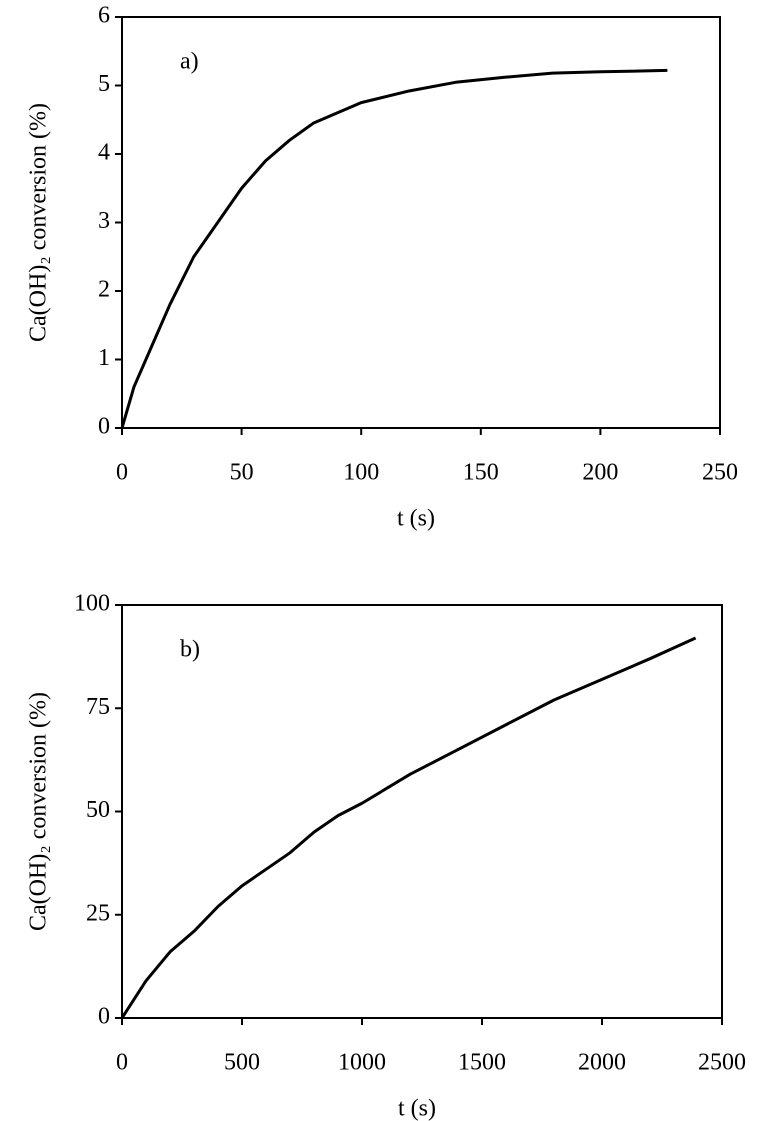  Describe the element at coordinates (482, 1063) in the screenshot. I see `x-tick-label: 1500` at that location.